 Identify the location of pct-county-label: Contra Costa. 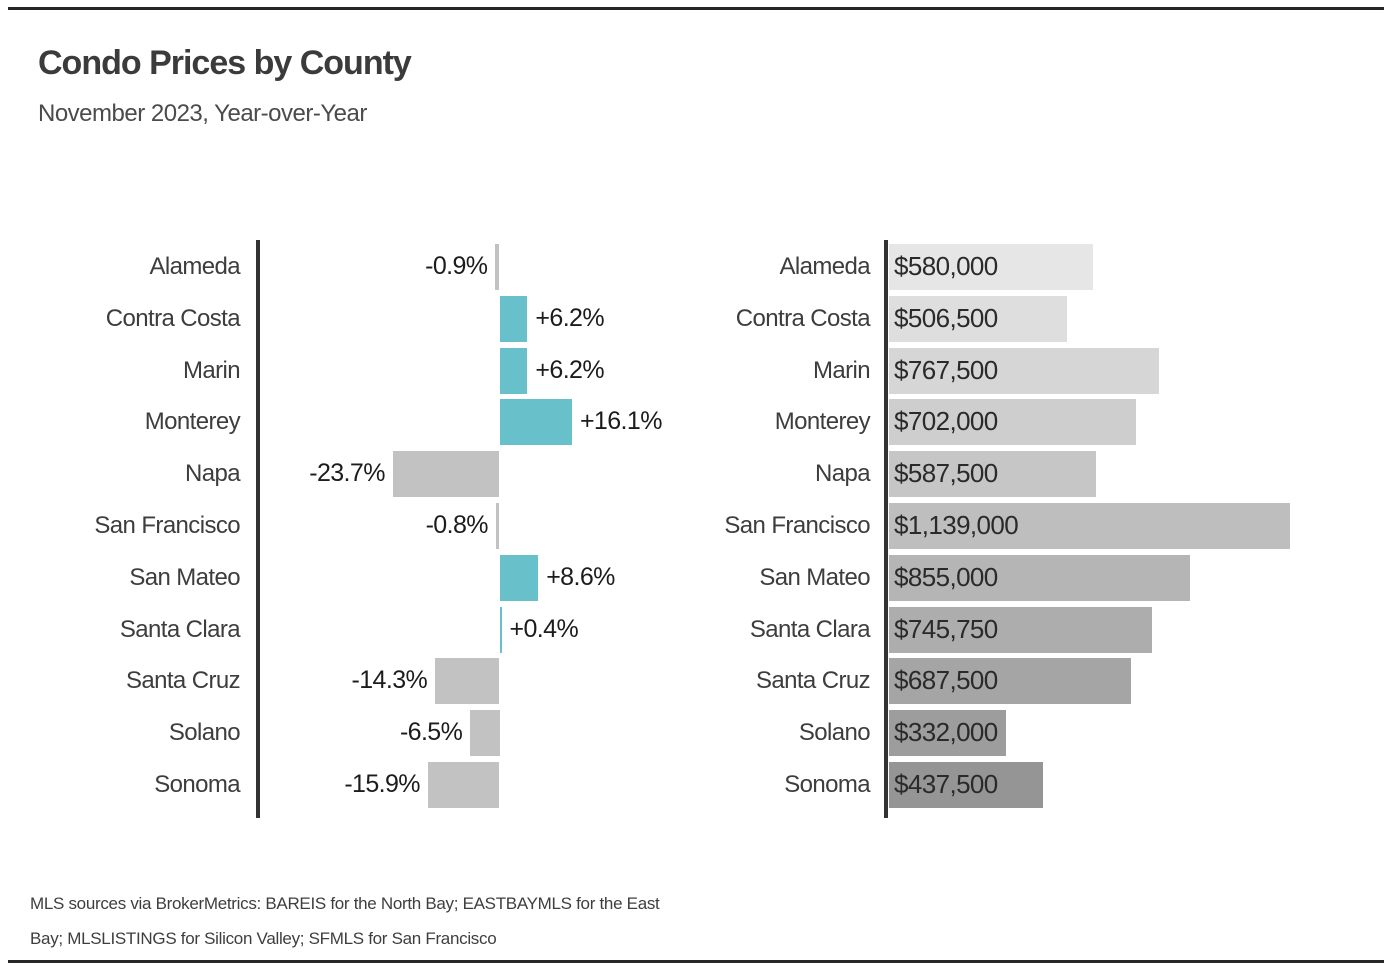
(173, 318).